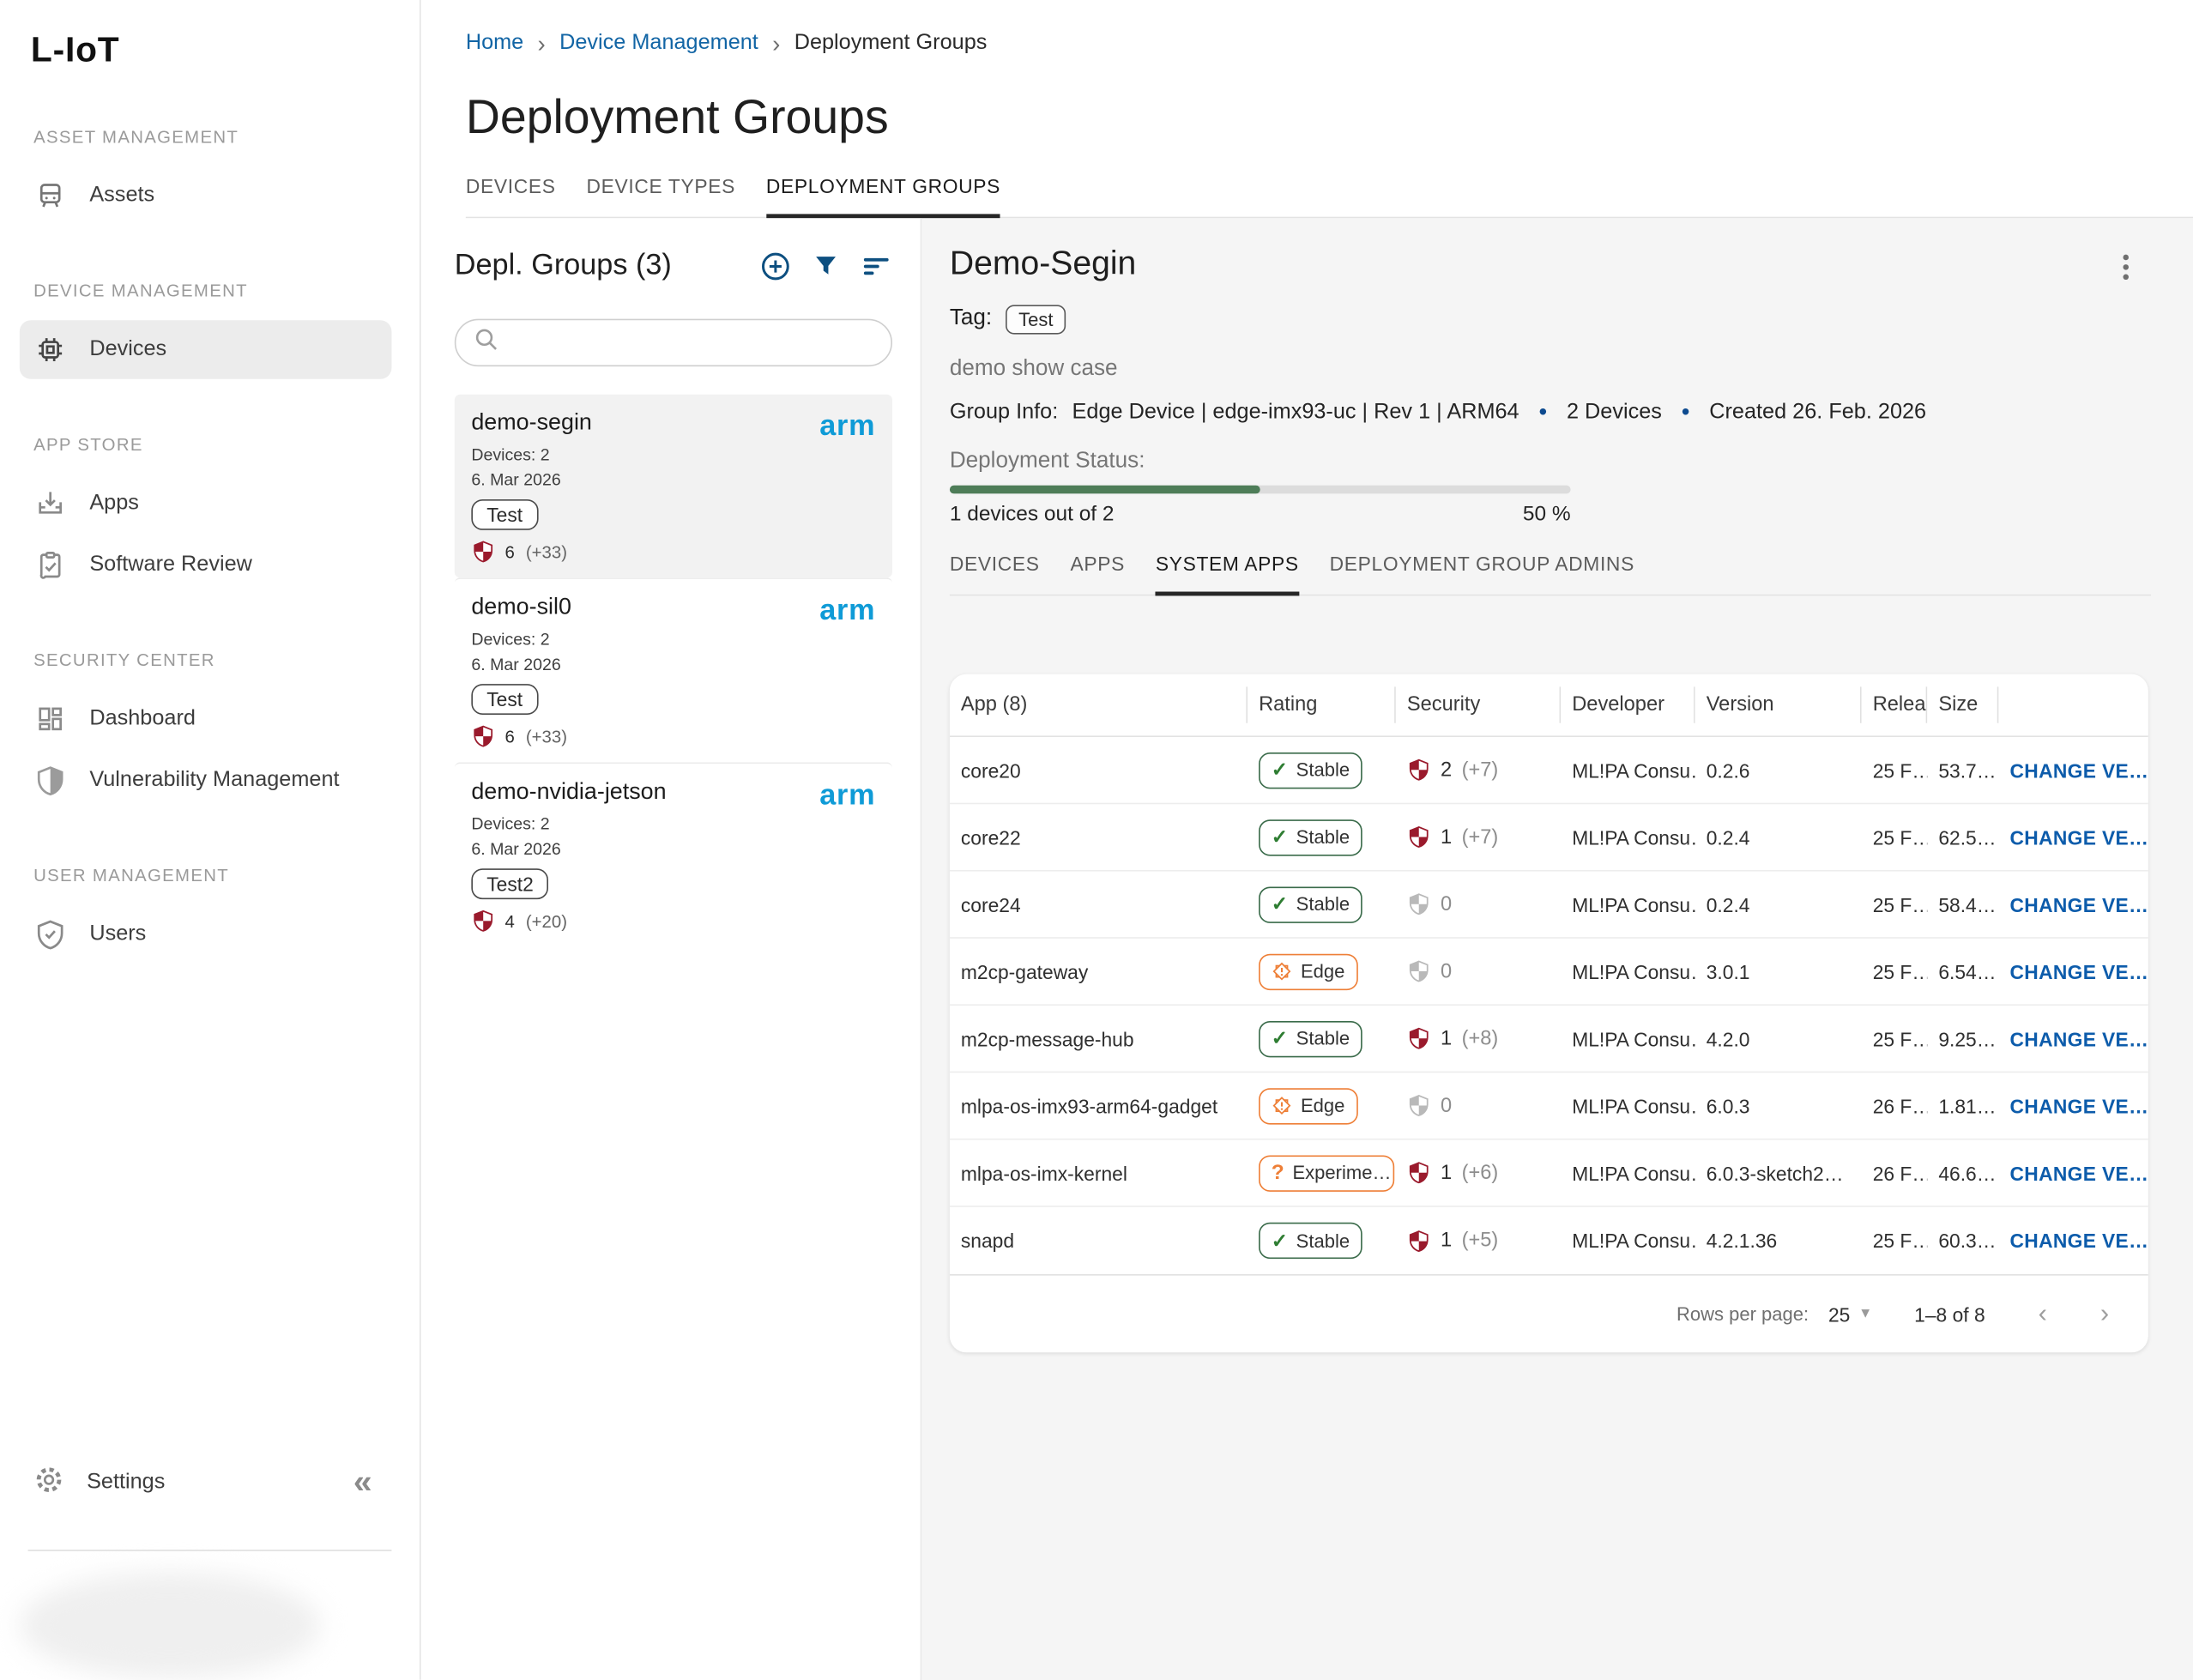 This screenshot has height=1680, width=2193. I want to click on column-header-size: Size, so click(1963, 705).